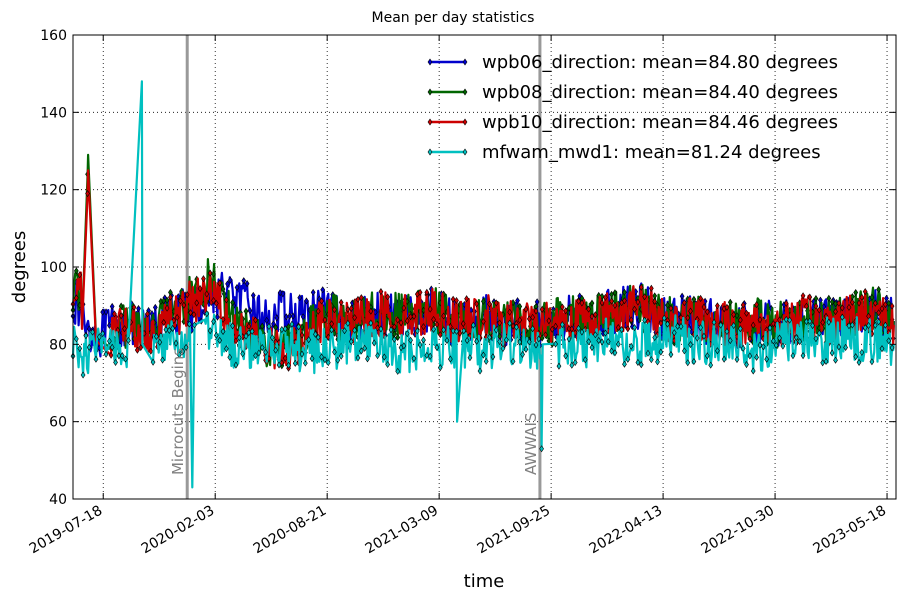 The image size is (907, 602). What do you see at coordinates (58, 345) in the screenshot?
I see `y-tick-label: 80` at bounding box center [58, 345].